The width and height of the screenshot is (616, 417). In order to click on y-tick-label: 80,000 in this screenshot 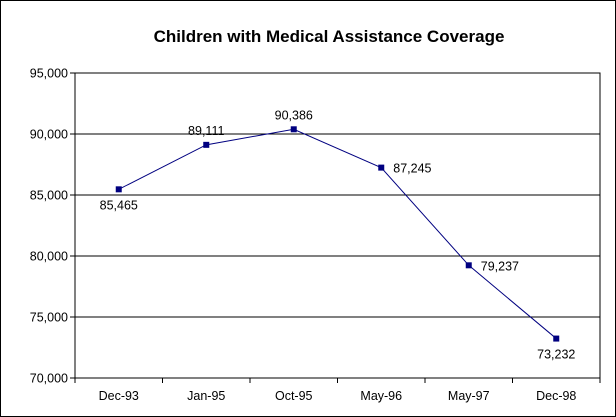, I will do `click(49, 257)`.